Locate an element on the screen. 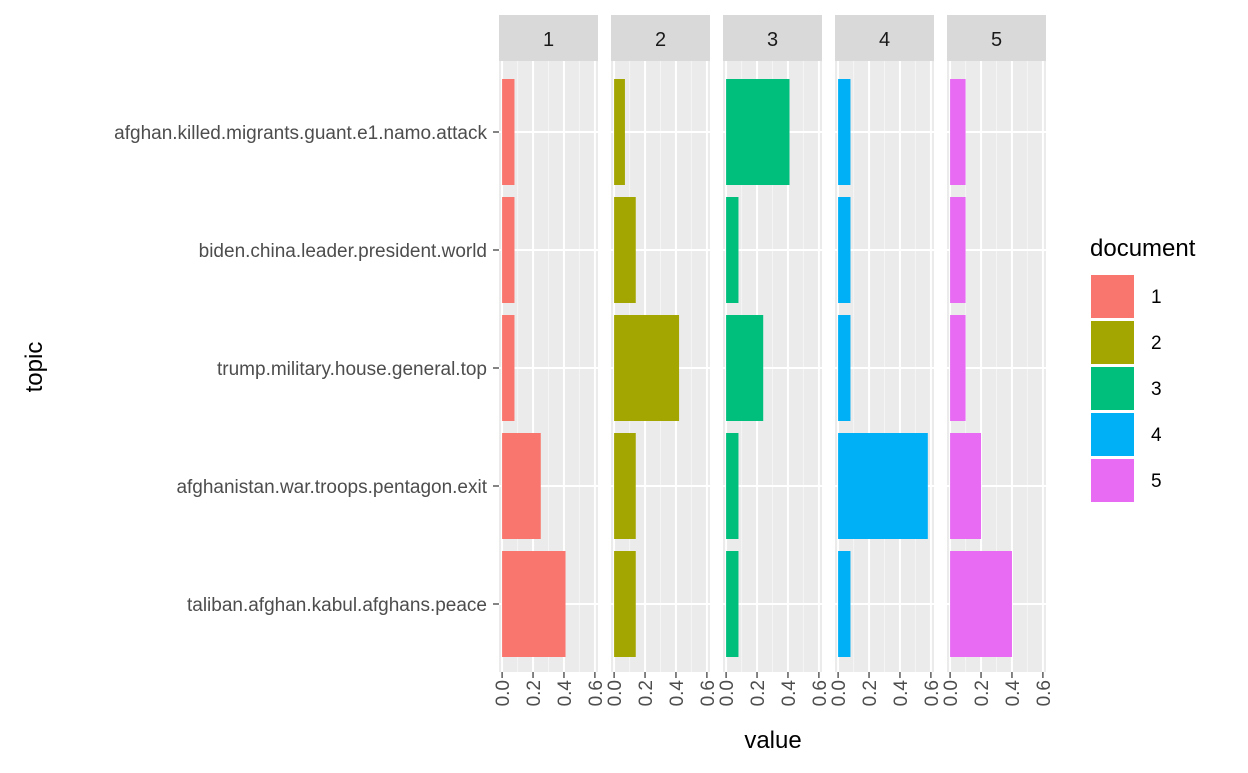 The height and width of the screenshot is (773, 1248). facet-strip-label: 5 is located at coordinates (996, 40).